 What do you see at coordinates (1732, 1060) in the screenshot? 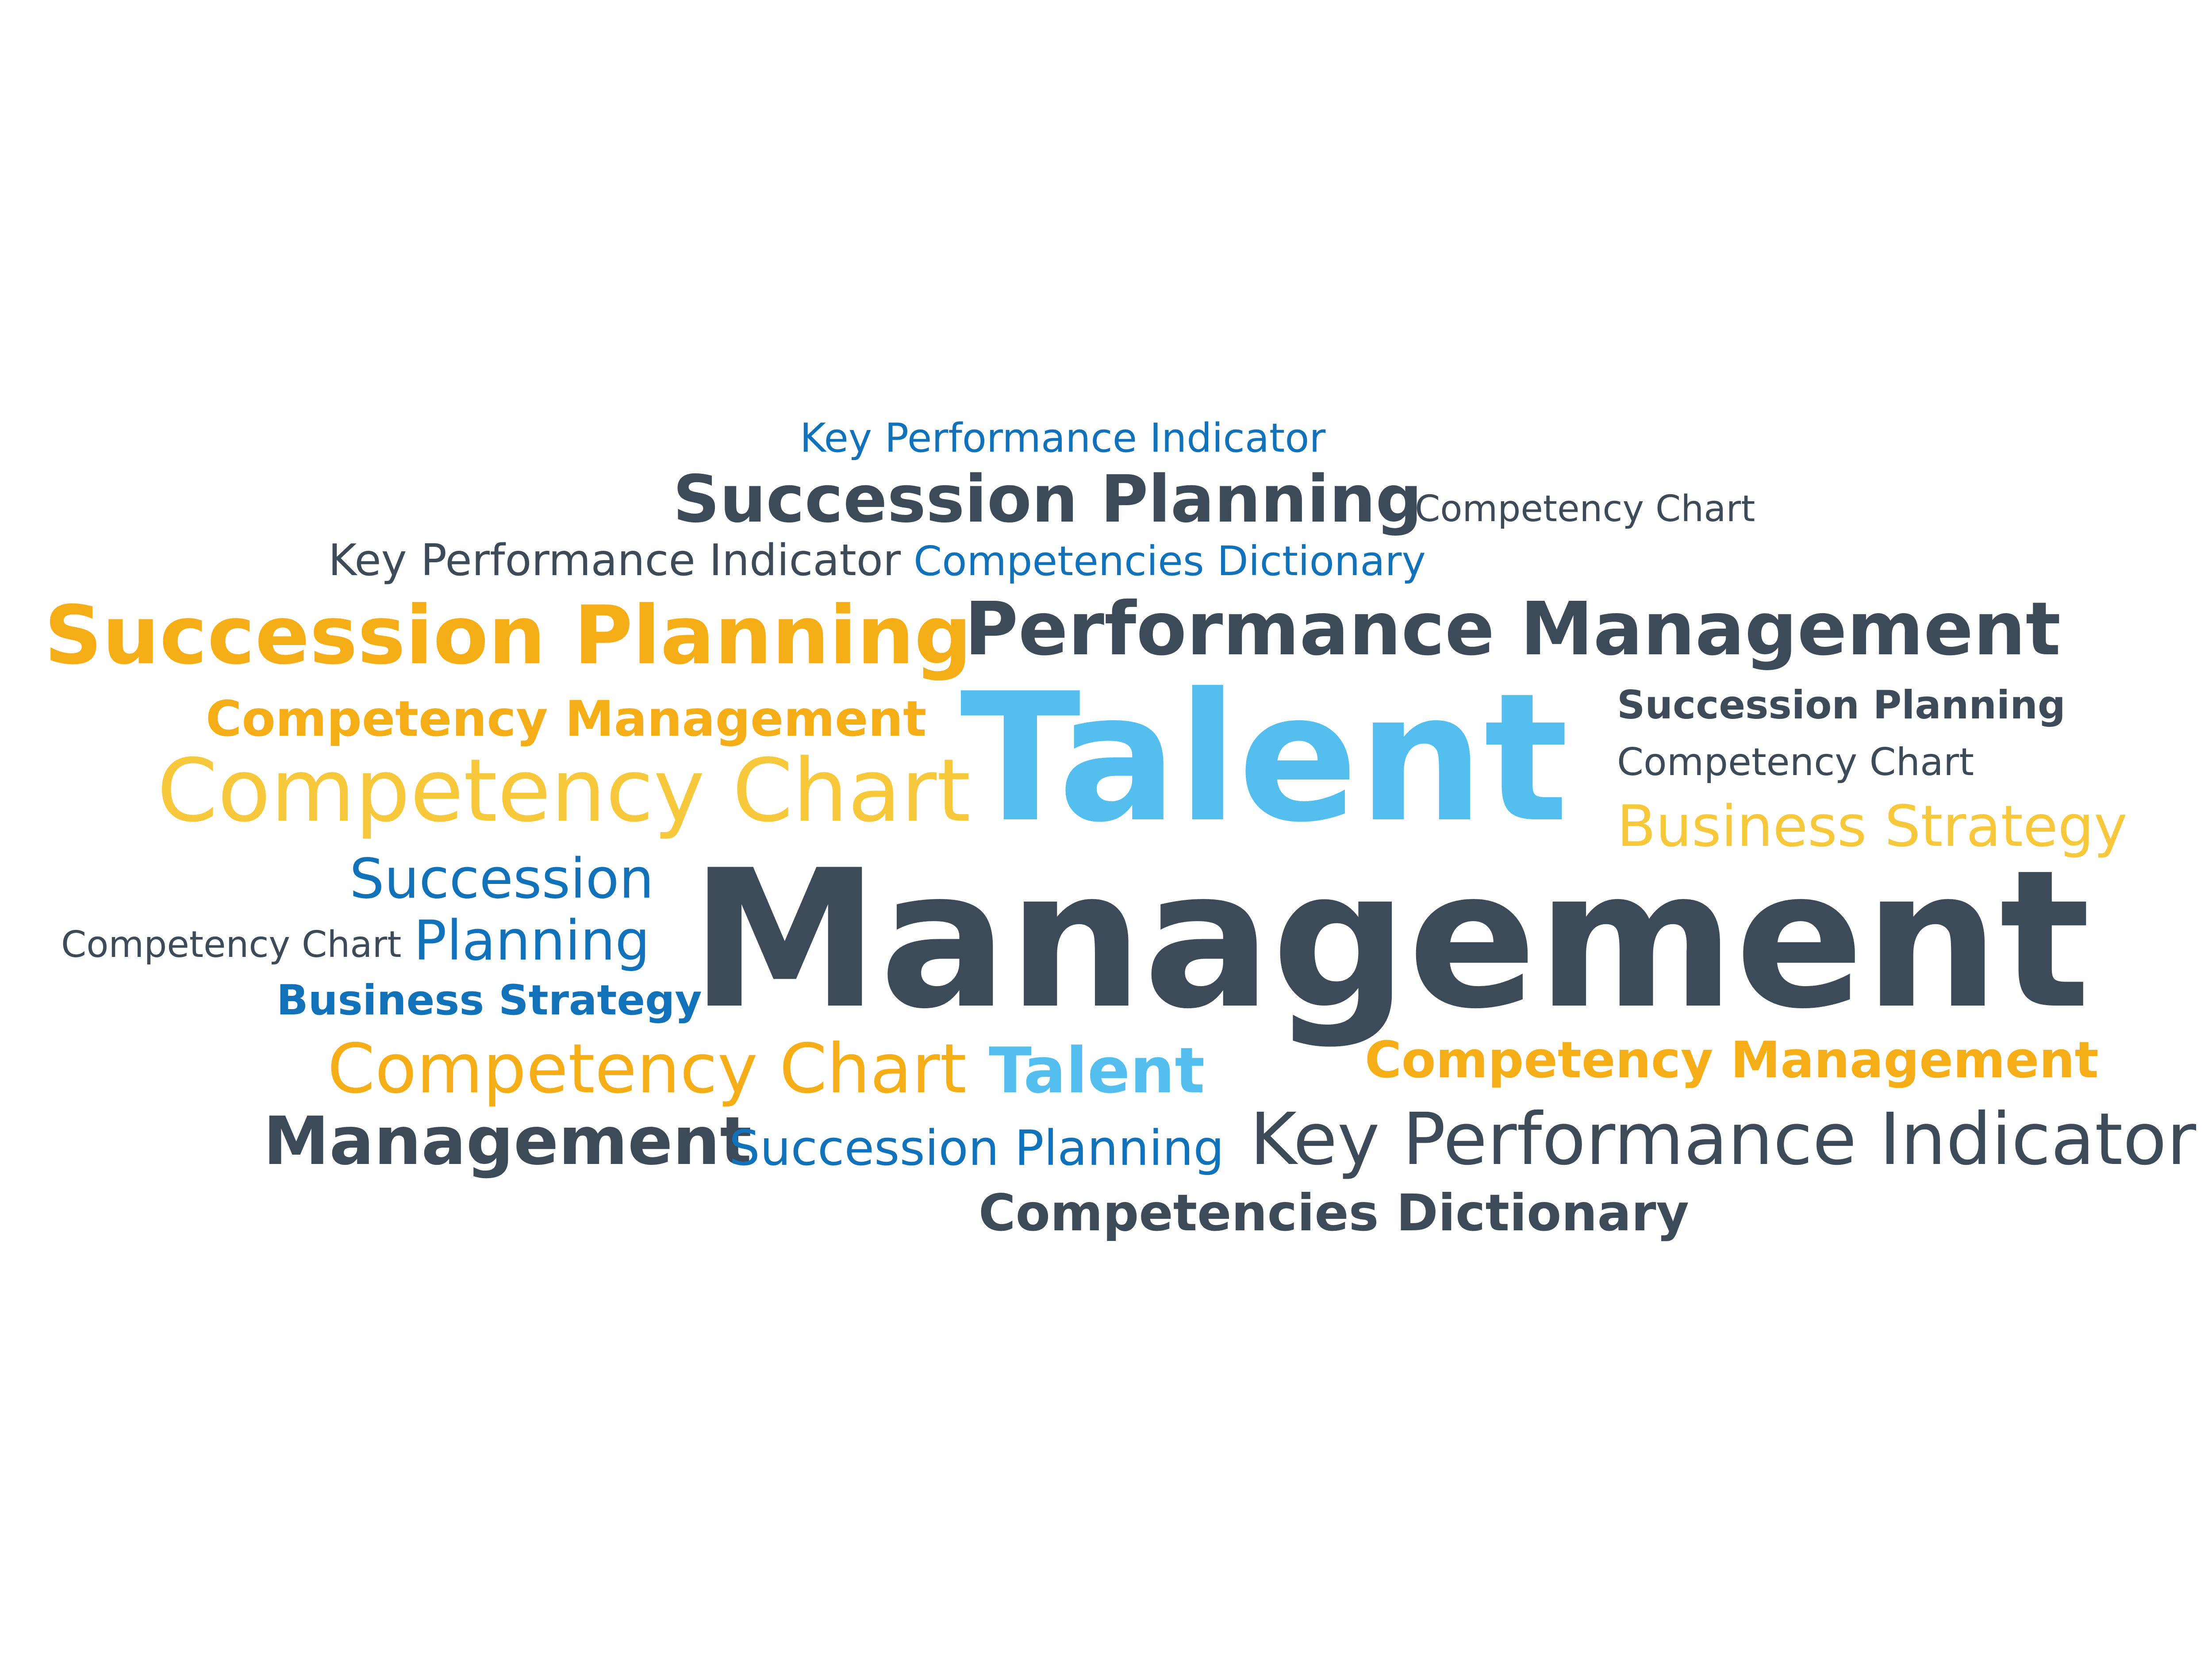
I see `word-competency-management-orange-right: Competency Management` at bounding box center [1732, 1060].